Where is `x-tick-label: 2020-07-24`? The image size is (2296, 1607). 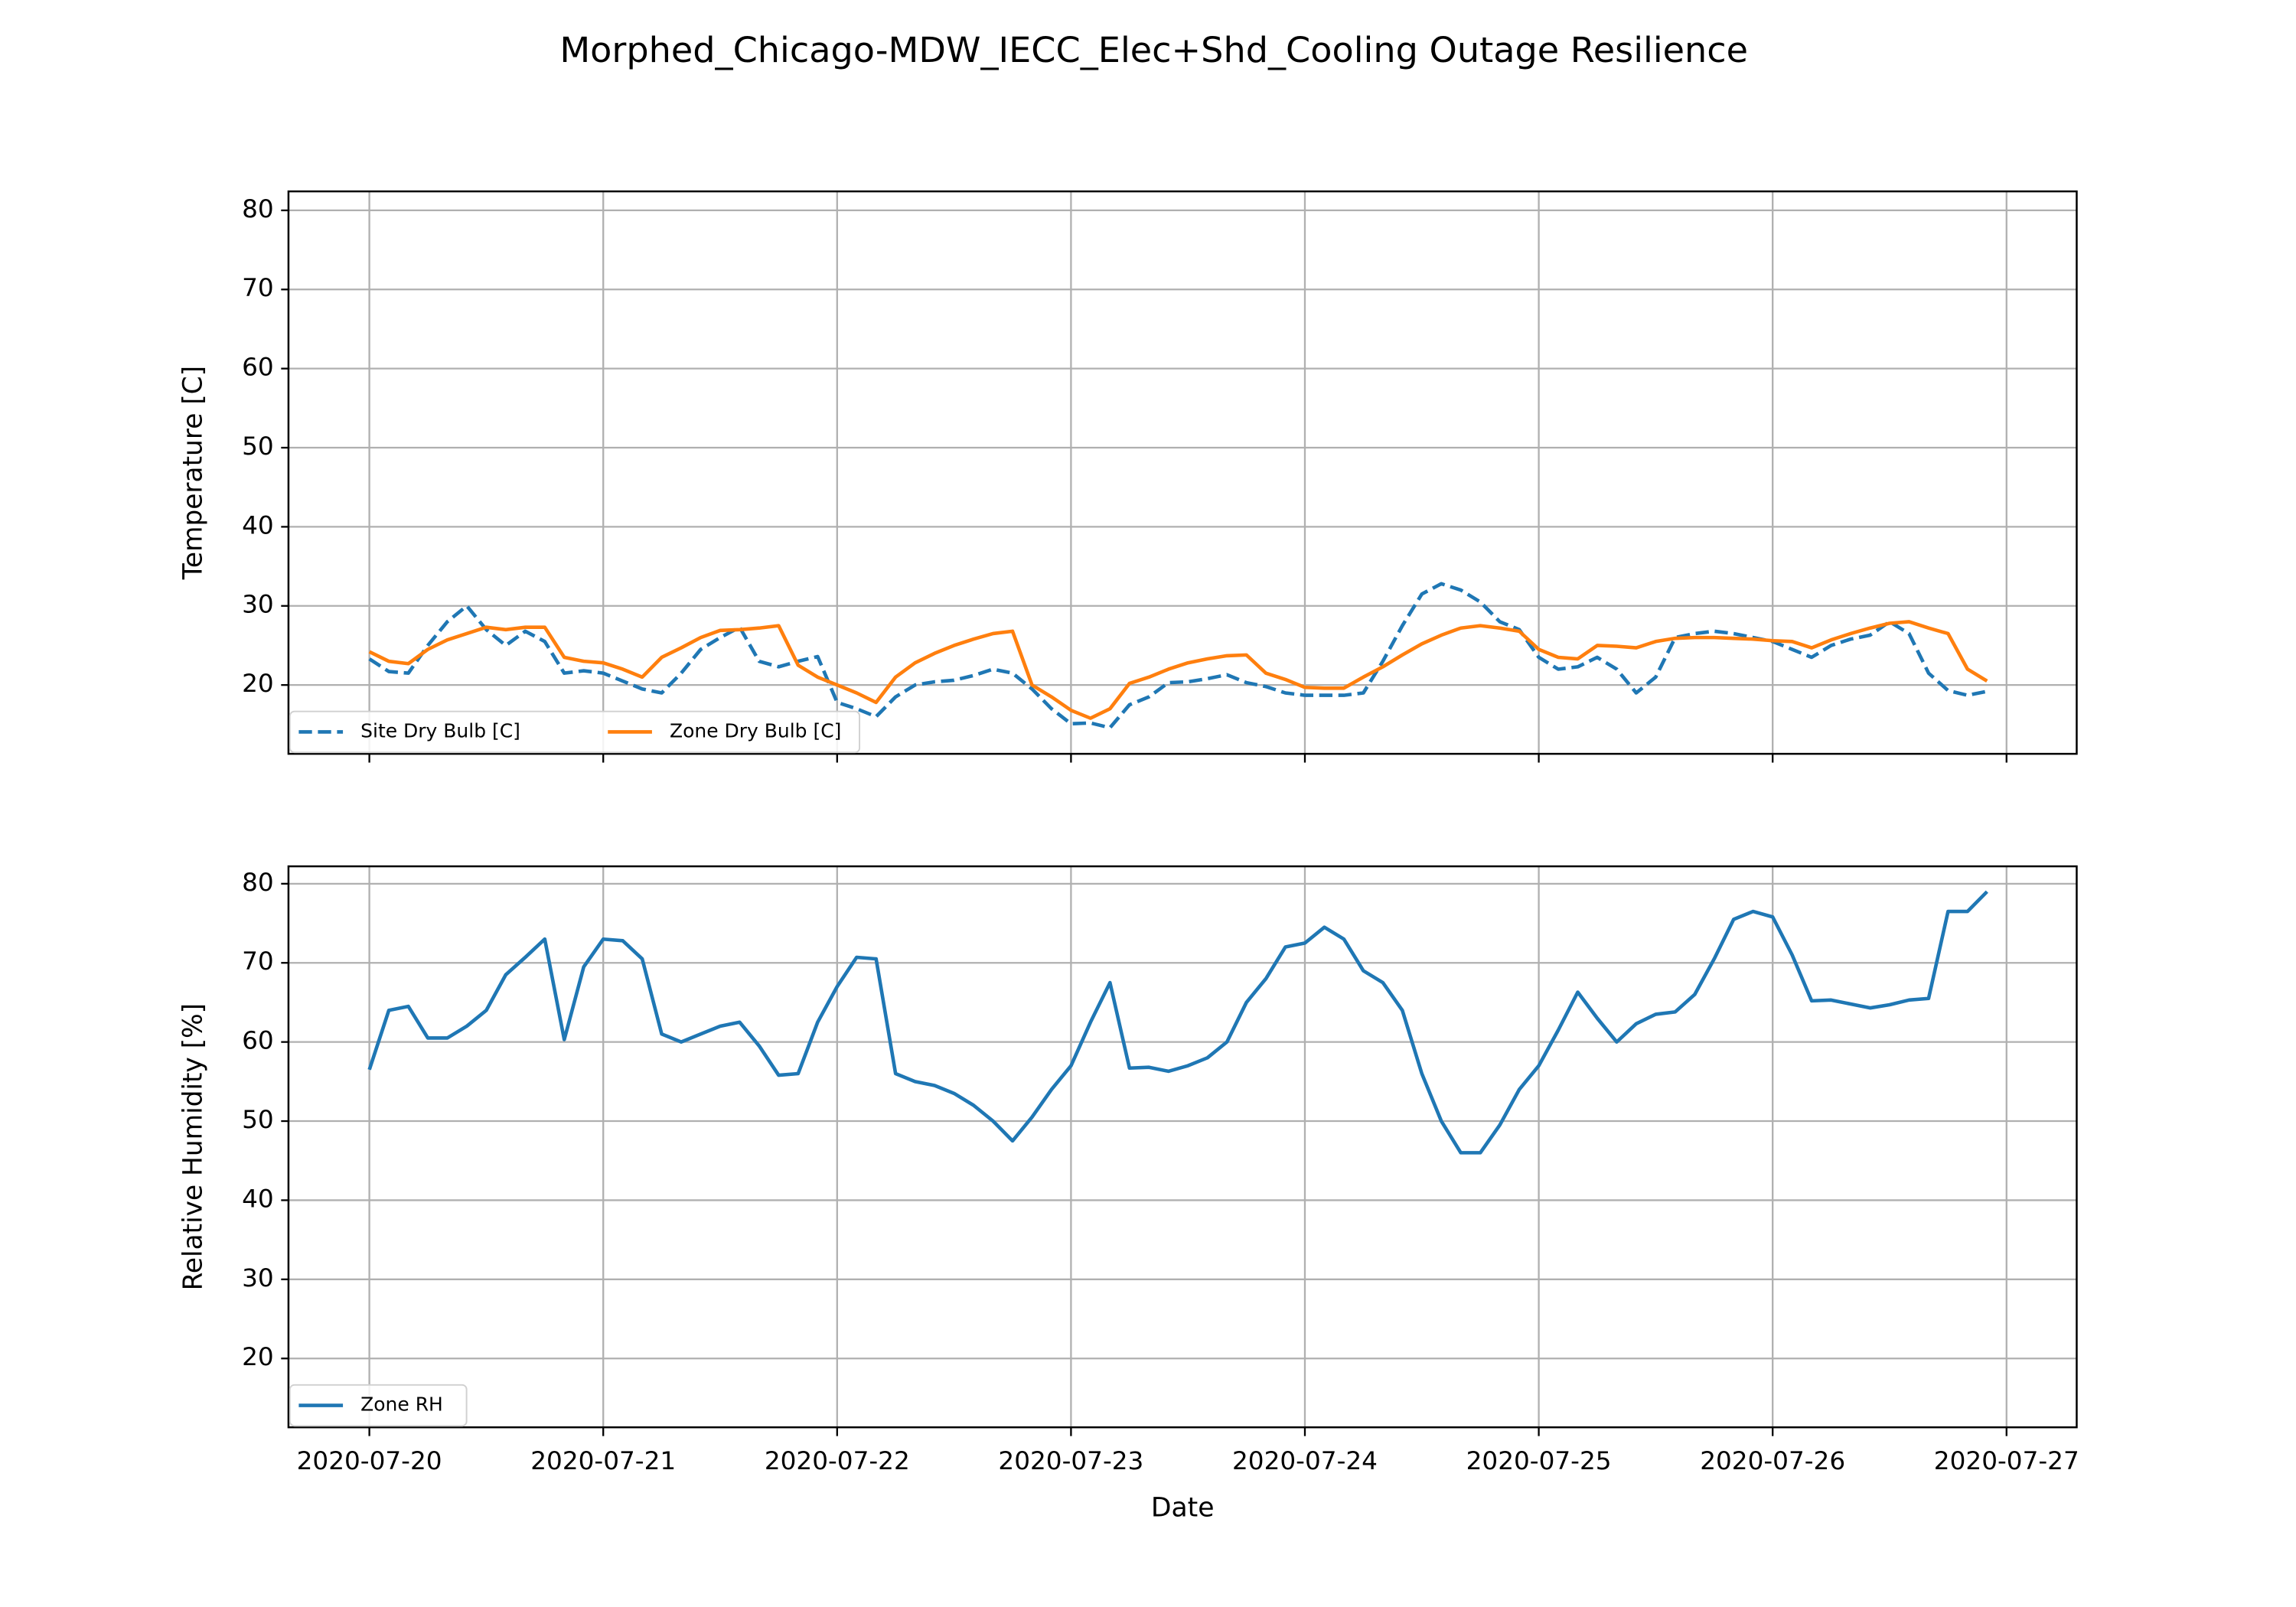 x-tick-label: 2020-07-24 is located at coordinates (1305, 1460).